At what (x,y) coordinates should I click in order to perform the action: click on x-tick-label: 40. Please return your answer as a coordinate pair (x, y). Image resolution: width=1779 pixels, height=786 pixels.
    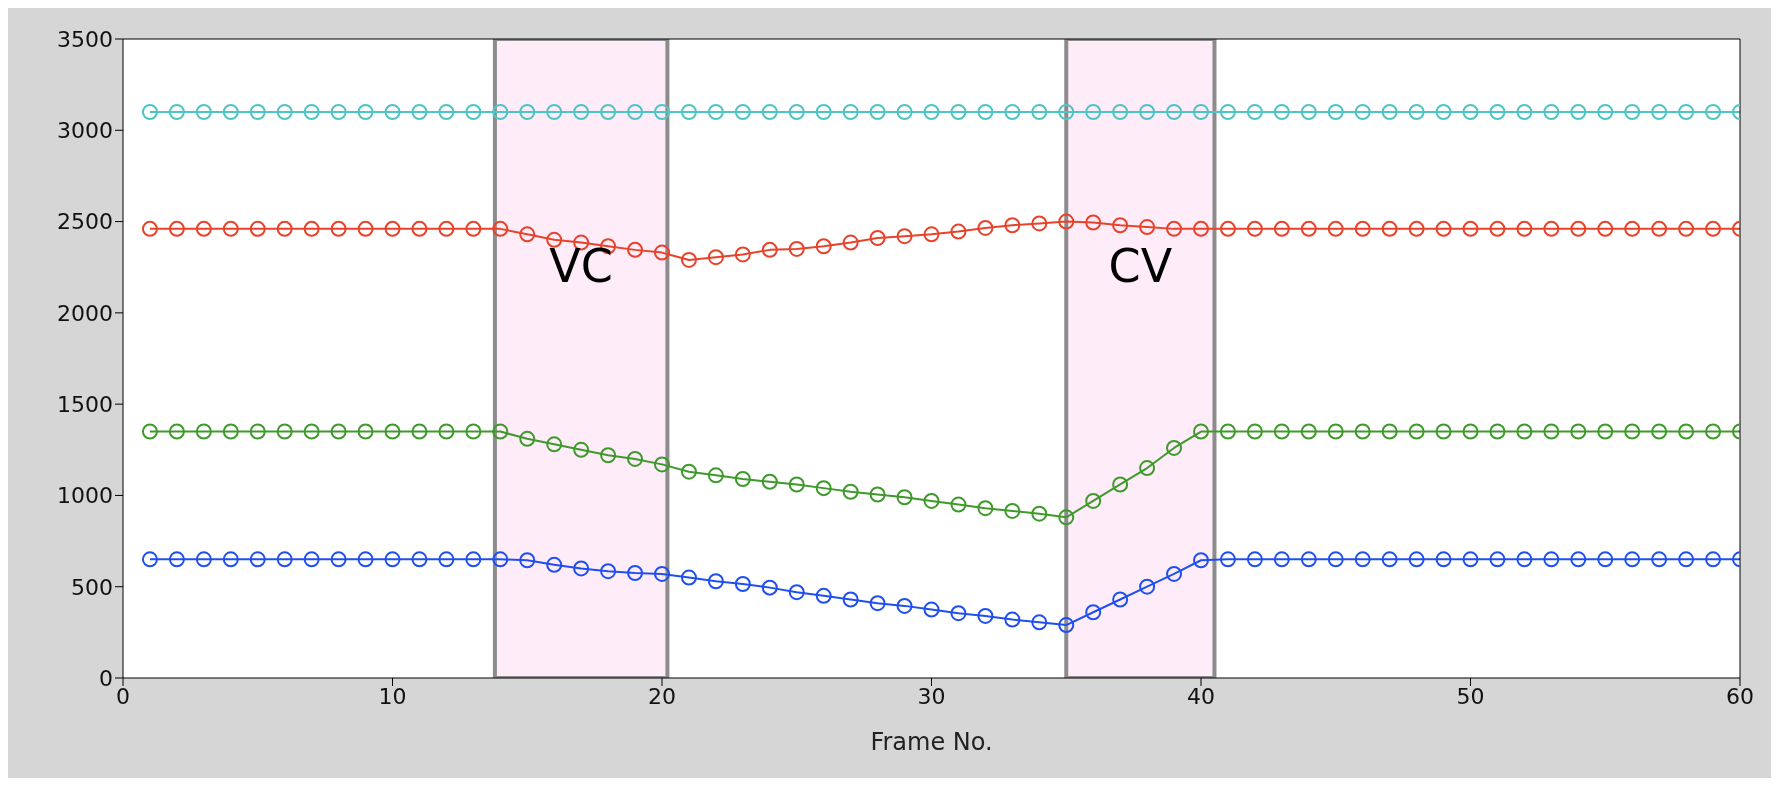
    Looking at the image, I should click on (1201, 696).